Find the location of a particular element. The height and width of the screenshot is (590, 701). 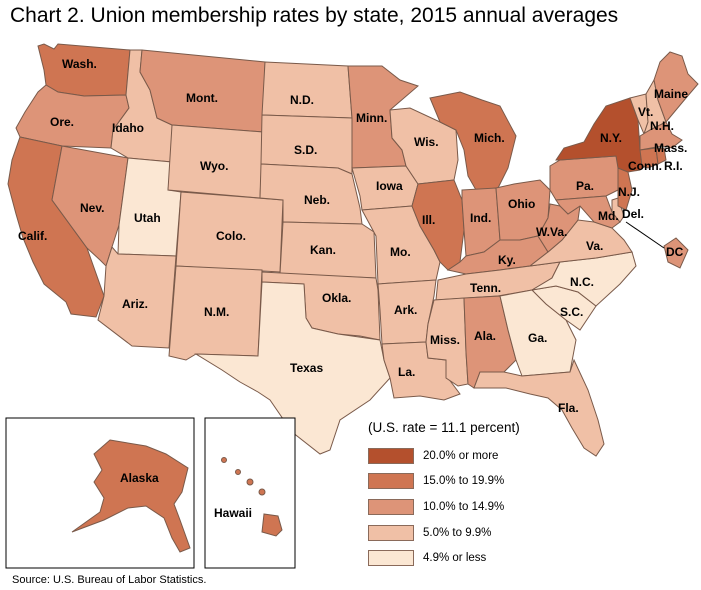

label-pa: Pa. is located at coordinates (585, 186).